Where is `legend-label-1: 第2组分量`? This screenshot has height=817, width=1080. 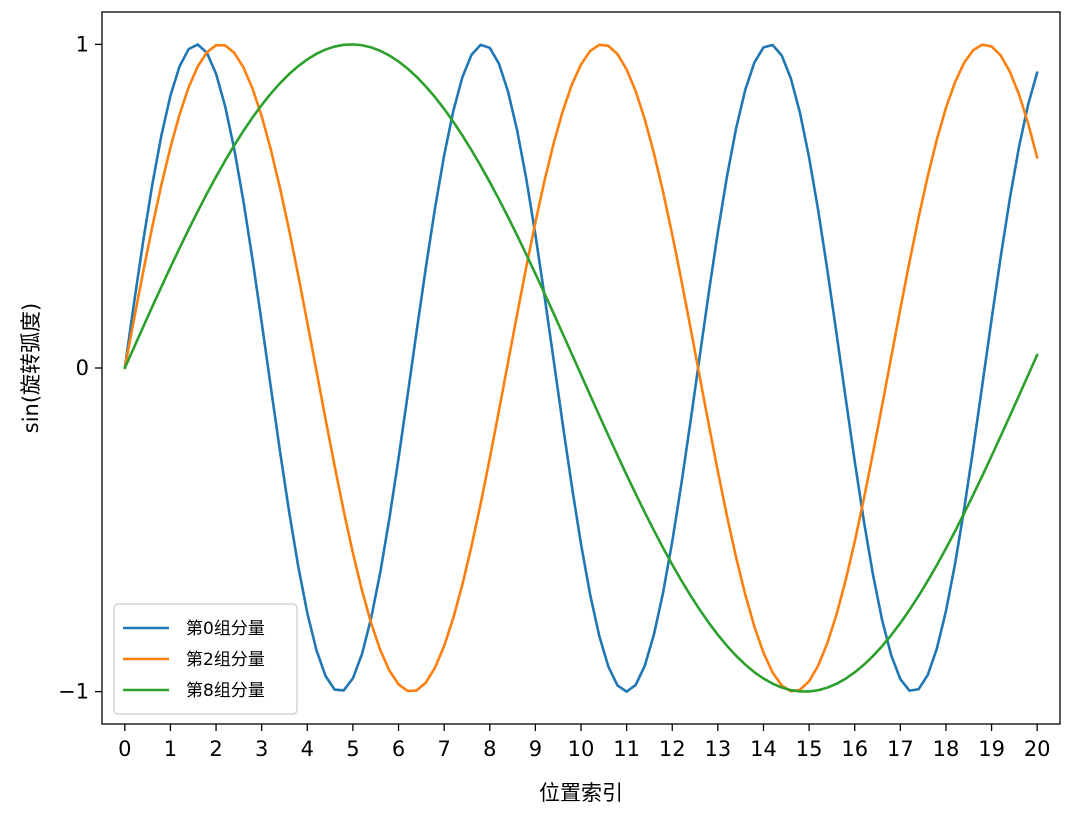 legend-label-1: 第2组分量 is located at coordinates (225, 660).